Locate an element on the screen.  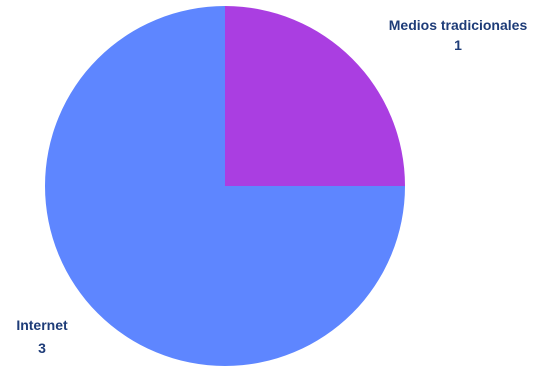
slice-label-internet-value: 3 is located at coordinates (42, 348).